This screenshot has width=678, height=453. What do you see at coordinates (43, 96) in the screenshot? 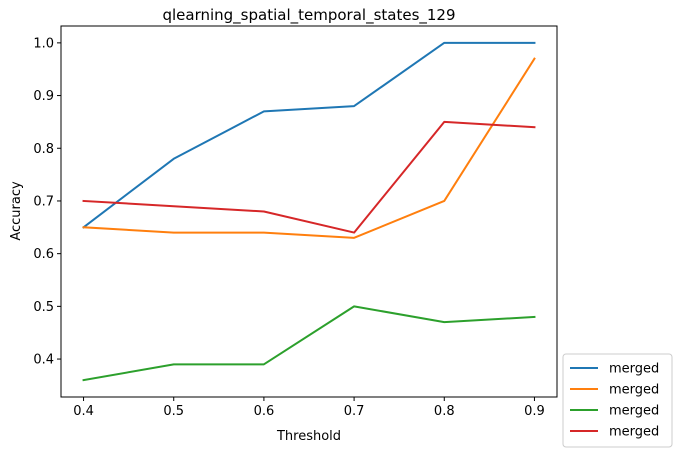
I see `y-tick-label: 0.9` at bounding box center [43, 96].